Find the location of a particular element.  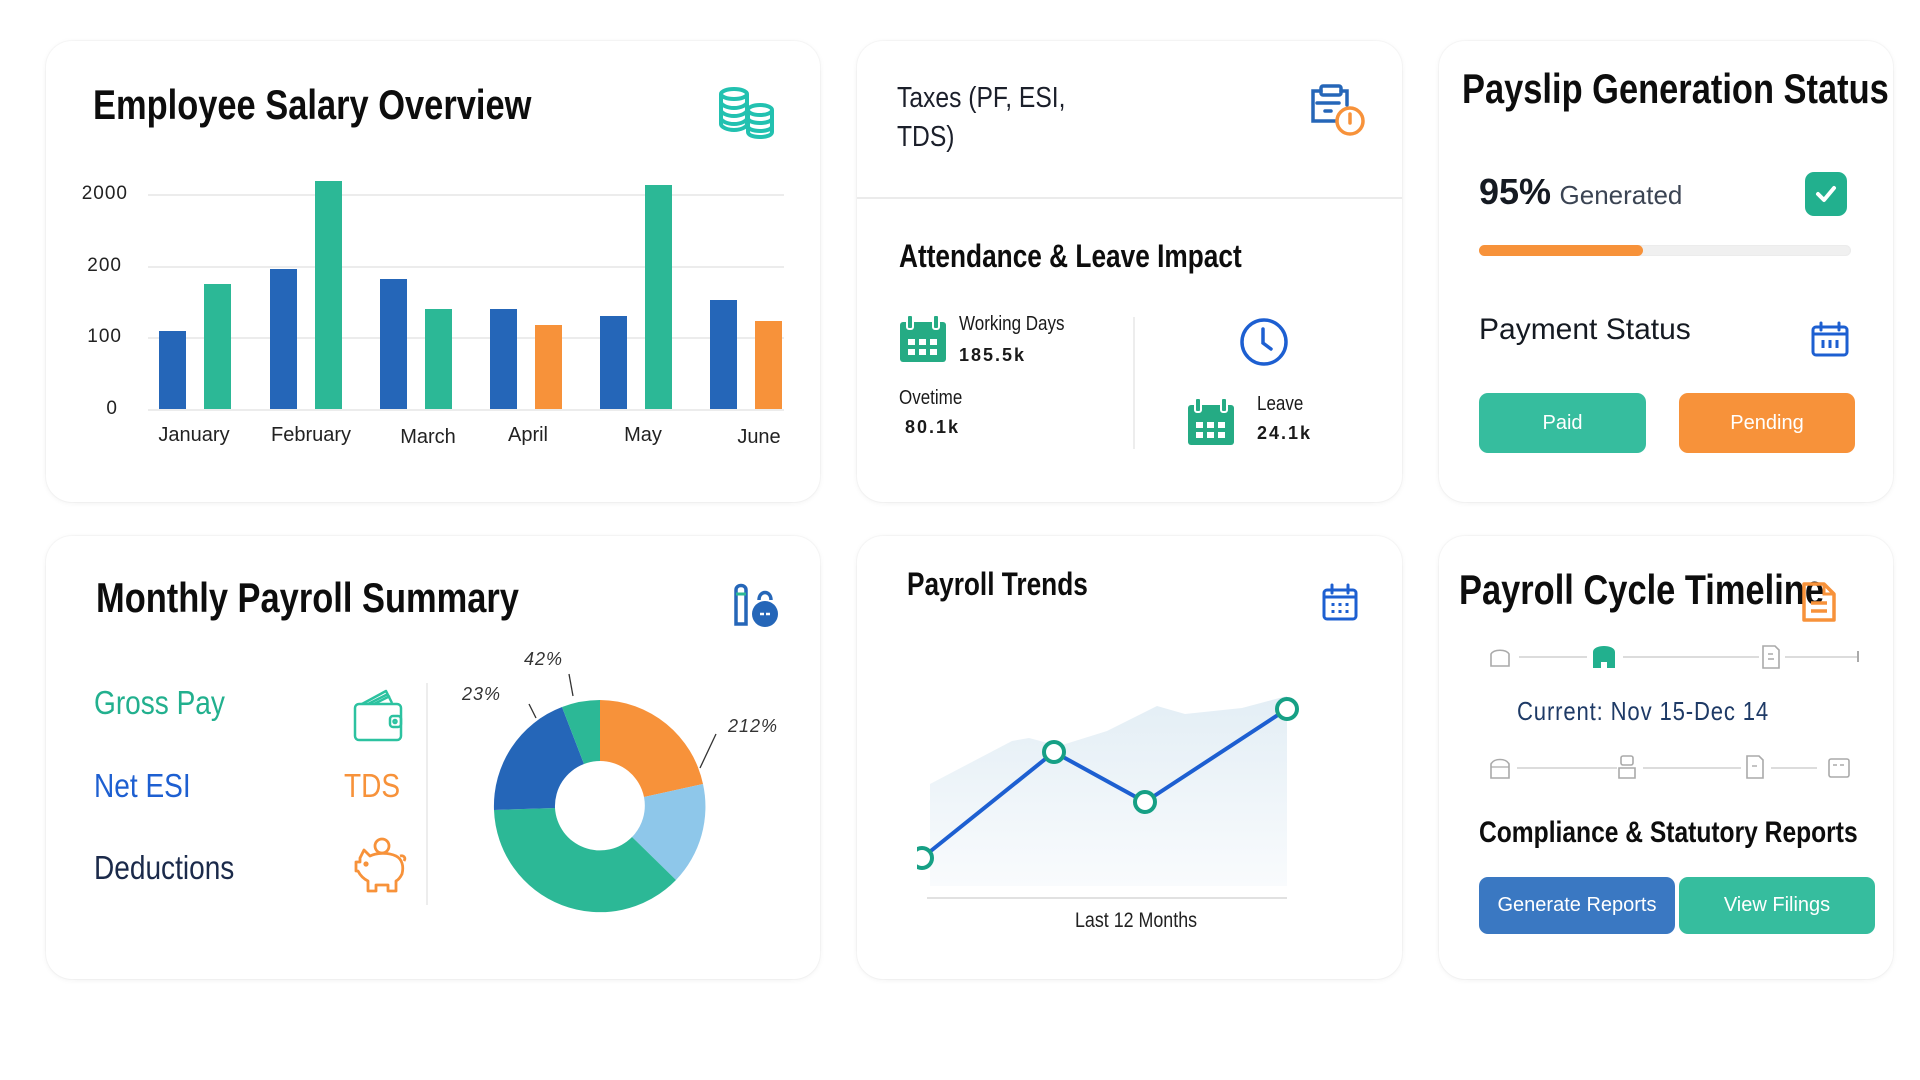

wallet-lock-icon is located at coordinates (756, 605).